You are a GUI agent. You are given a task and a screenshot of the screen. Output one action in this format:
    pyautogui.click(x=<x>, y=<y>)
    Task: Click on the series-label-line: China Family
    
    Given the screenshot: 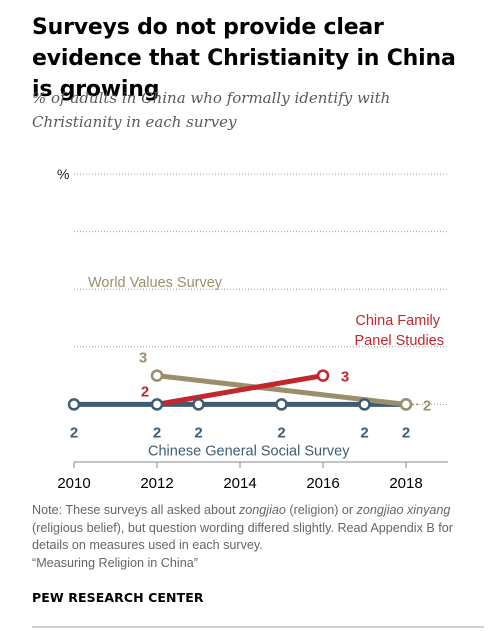 What is the action you would take?
    pyautogui.click(x=397, y=321)
    